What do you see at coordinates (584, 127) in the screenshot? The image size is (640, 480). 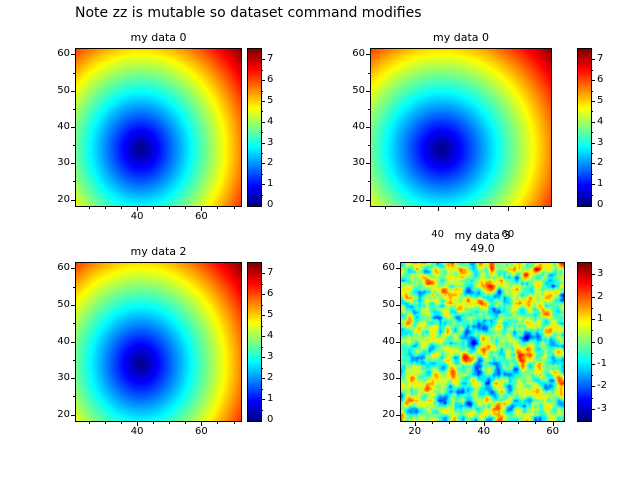 I see `colorbar-canvas` at bounding box center [584, 127].